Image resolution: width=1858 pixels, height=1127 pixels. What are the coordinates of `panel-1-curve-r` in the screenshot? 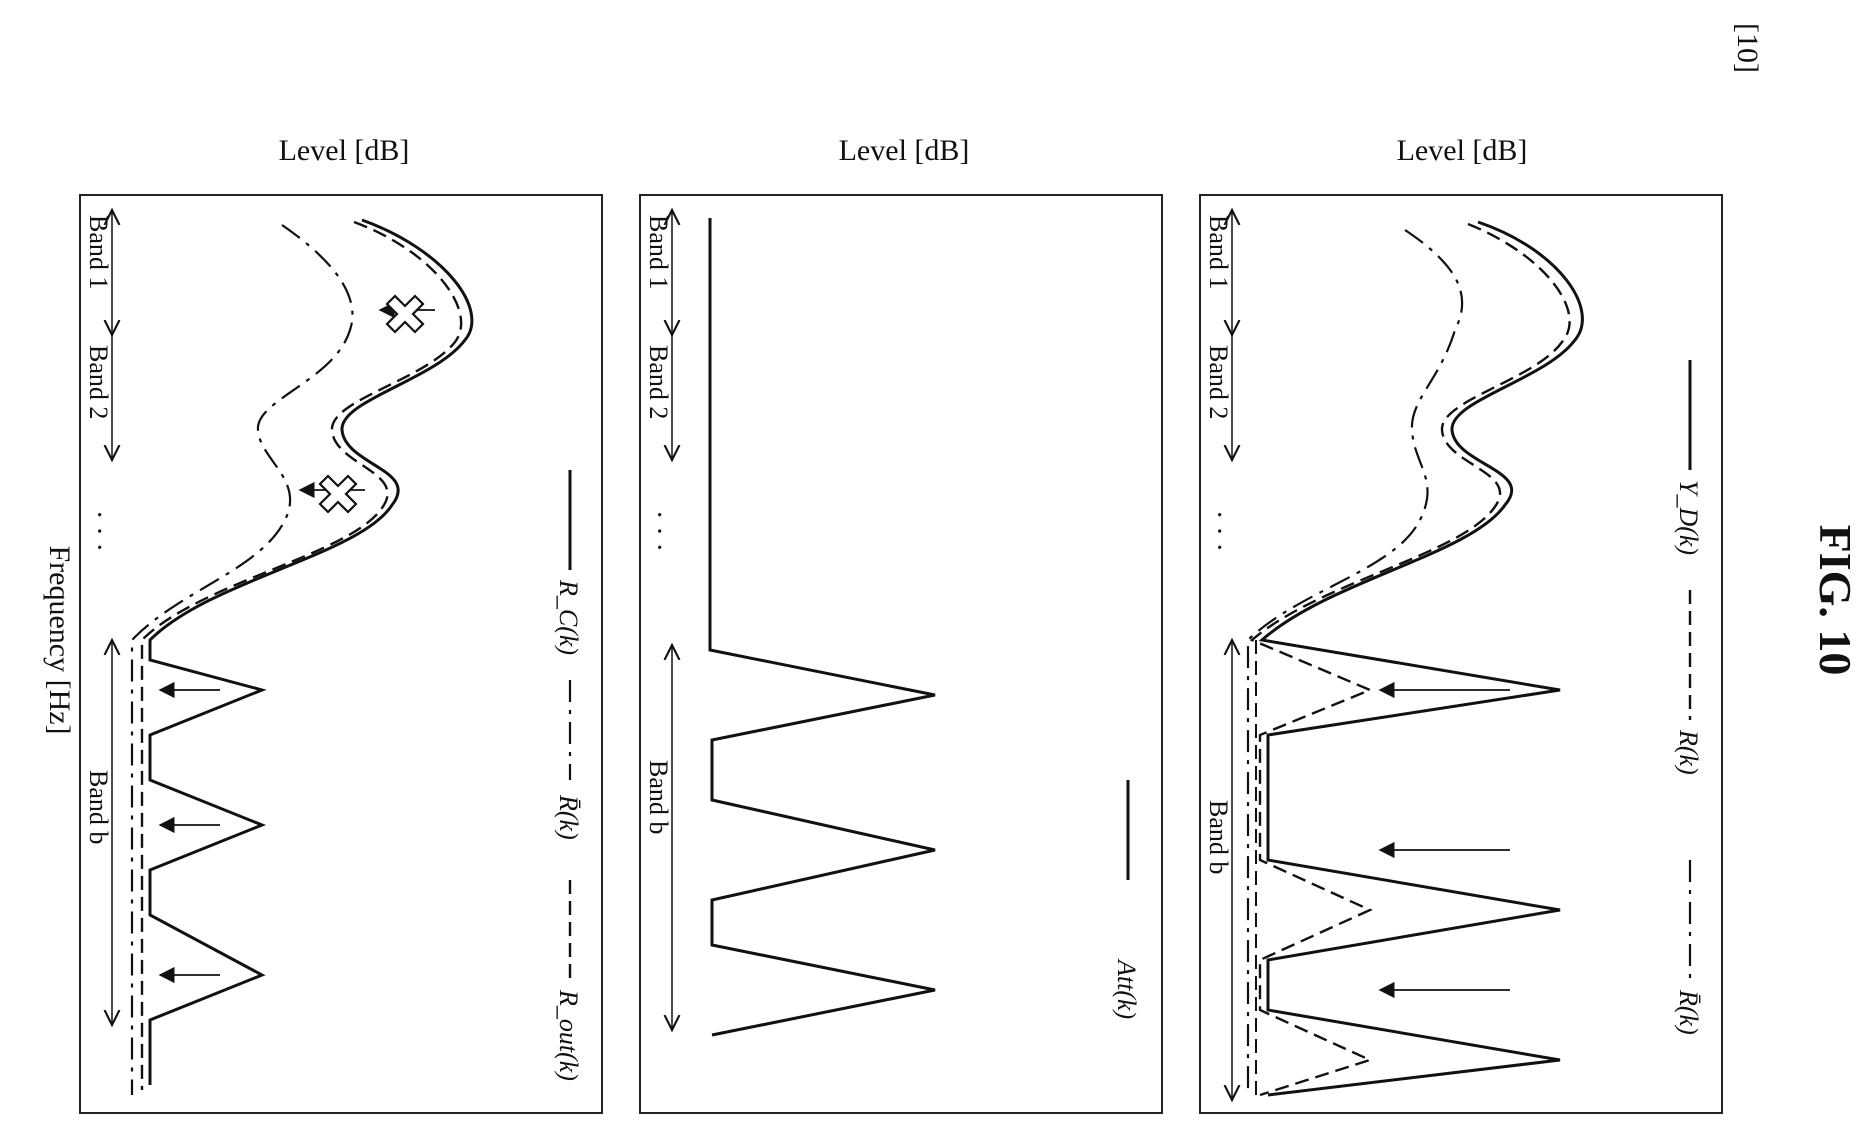 It's located at (1410, 659).